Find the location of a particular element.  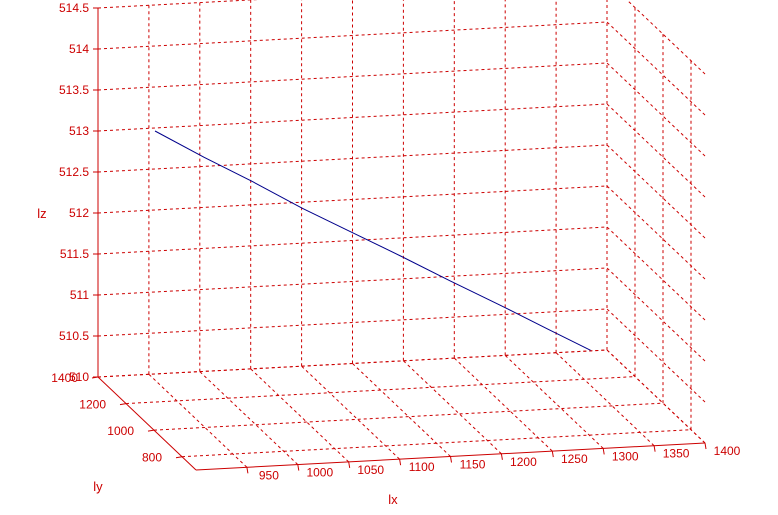

x-tick-label: 1050 is located at coordinates (370, 470).